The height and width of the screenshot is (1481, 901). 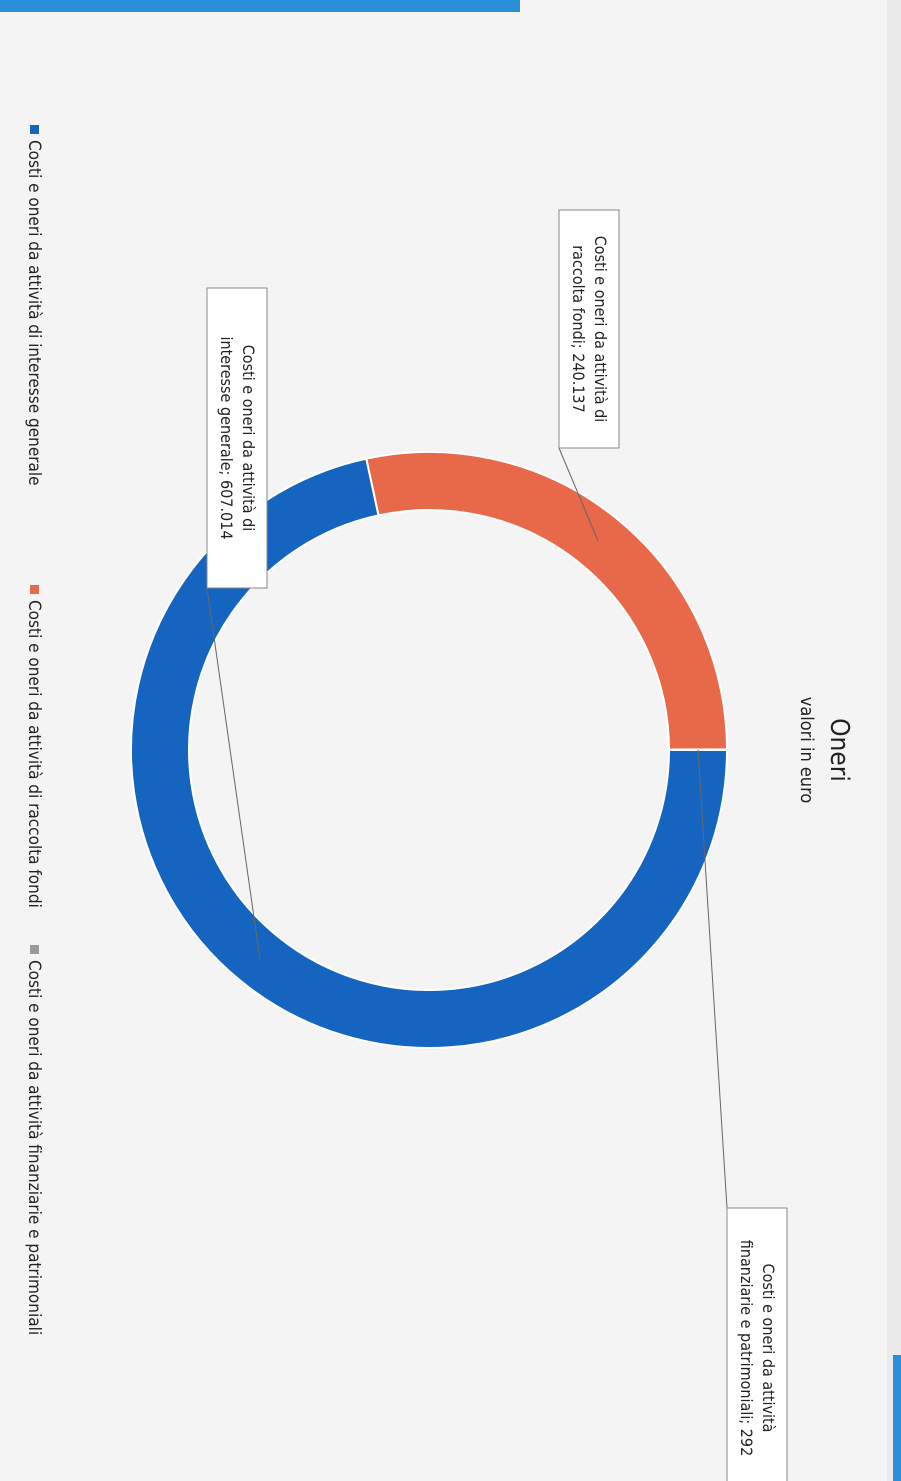 What do you see at coordinates (806, 750) in the screenshot?
I see `chart-subtitle: valori in euro` at bounding box center [806, 750].